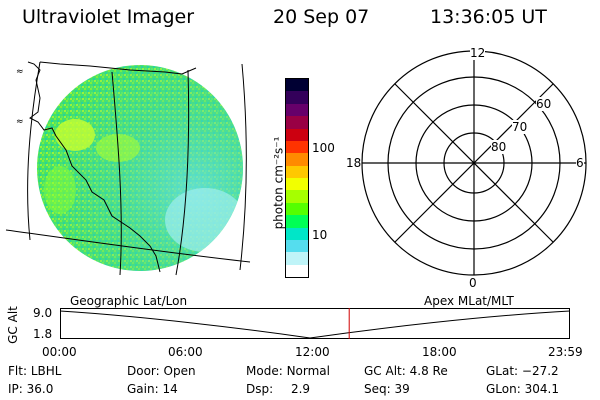 The image size is (600, 400). What do you see at coordinates (315, 323) in the screenshot?
I see `altitude-plot` at bounding box center [315, 323].